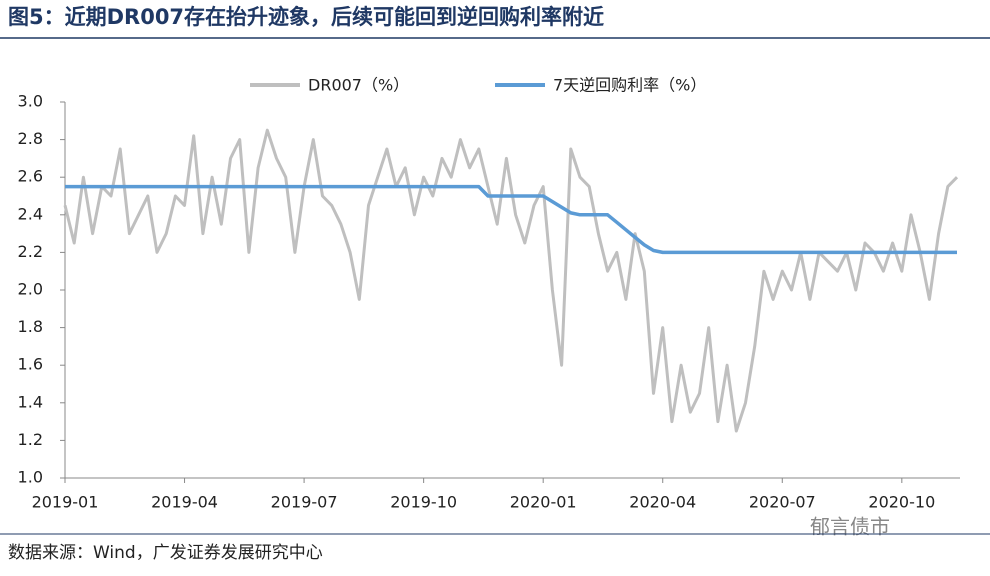  Describe the element at coordinates (165, 553) in the screenshot. I see `source-note: 数据来源：Wind，广发证券发展研究中心` at that location.